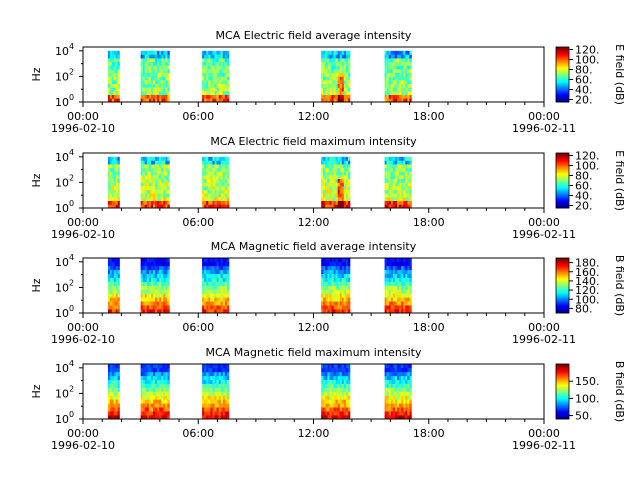  What do you see at coordinates (62, 208) in the screenshot?
I see `y-tick-label: 10` at bounding box center [62, 208].